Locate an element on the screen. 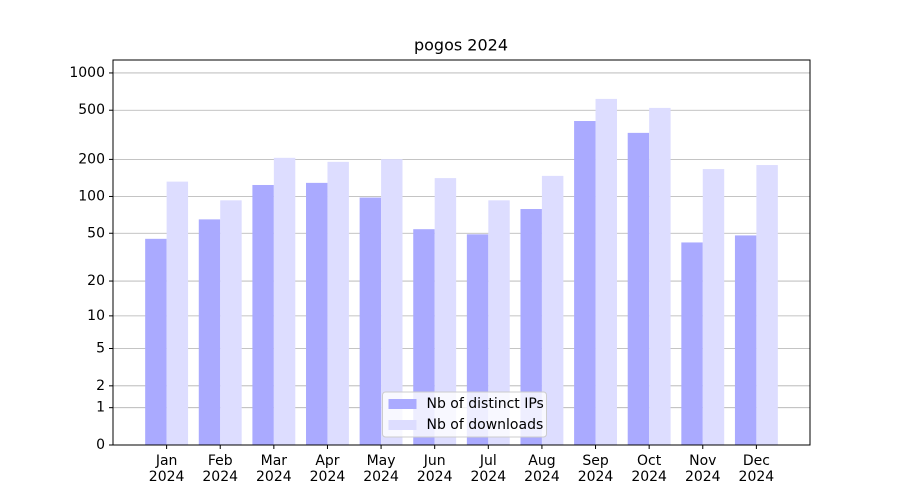  x-tick-label: Mar 2024 is located at coordinates (274, 469).